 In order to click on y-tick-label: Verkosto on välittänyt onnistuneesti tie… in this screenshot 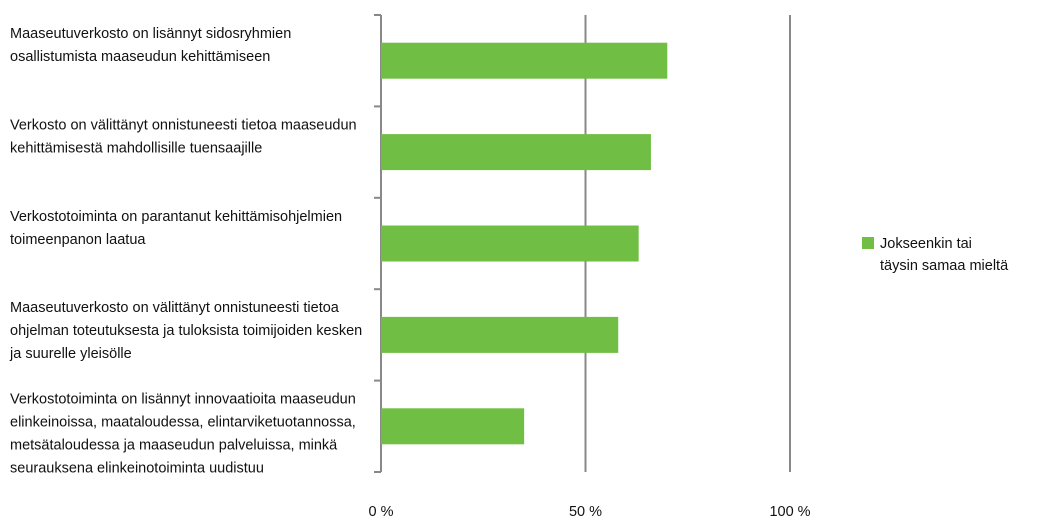, I will do `click(183, 136)`.